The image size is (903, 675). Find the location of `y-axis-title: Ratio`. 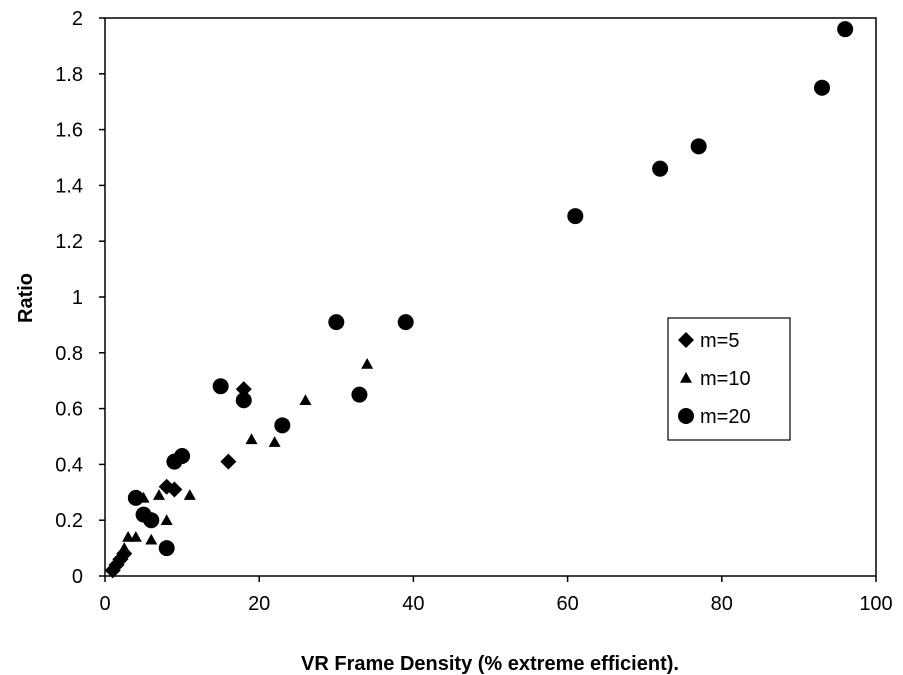

y-axis-title: Ratio is located at coordinates (26, 298).